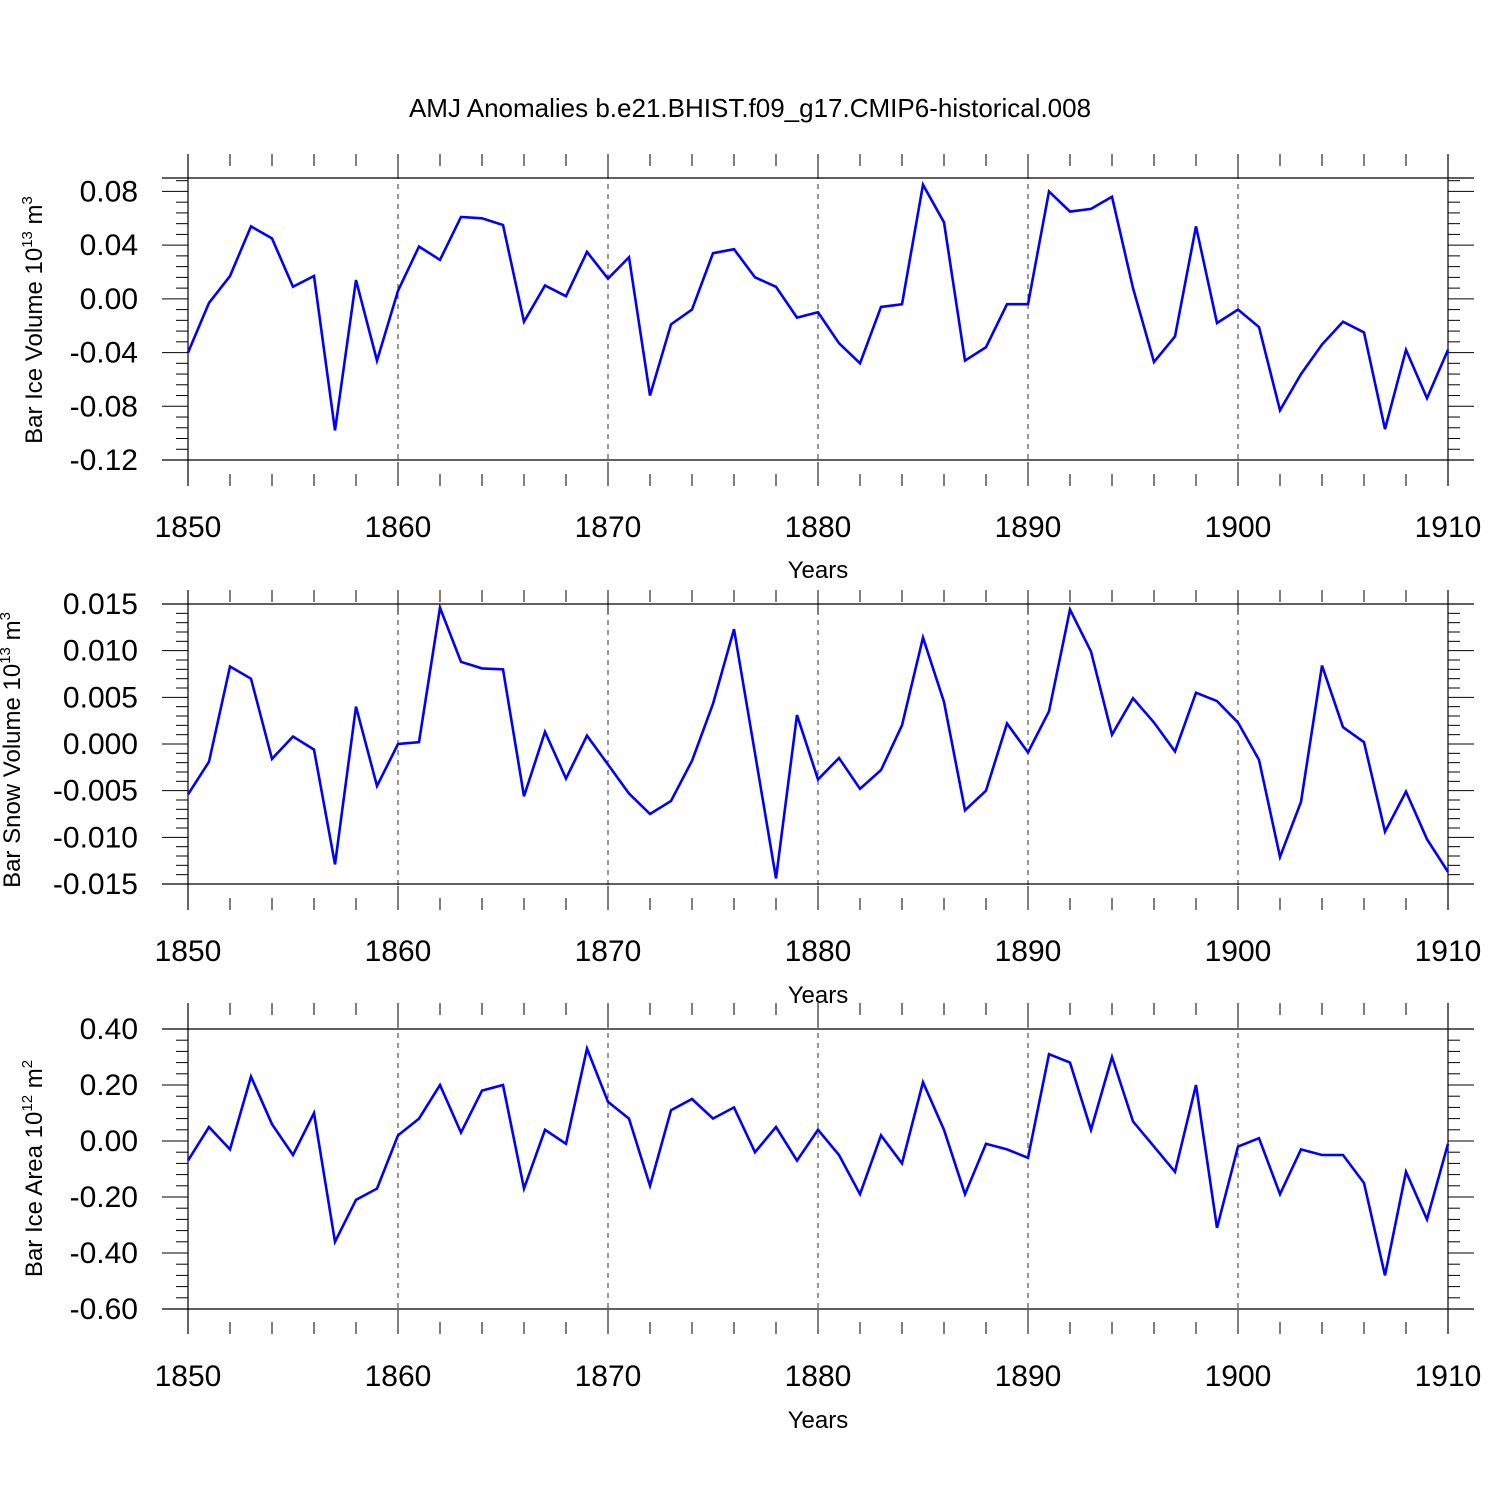 The image size is (1500, 1500). Describe the element at coordinates (34, 346) in the screenshot. I see `y-axis-title-main: Bar Ice Volume 10` at that location.